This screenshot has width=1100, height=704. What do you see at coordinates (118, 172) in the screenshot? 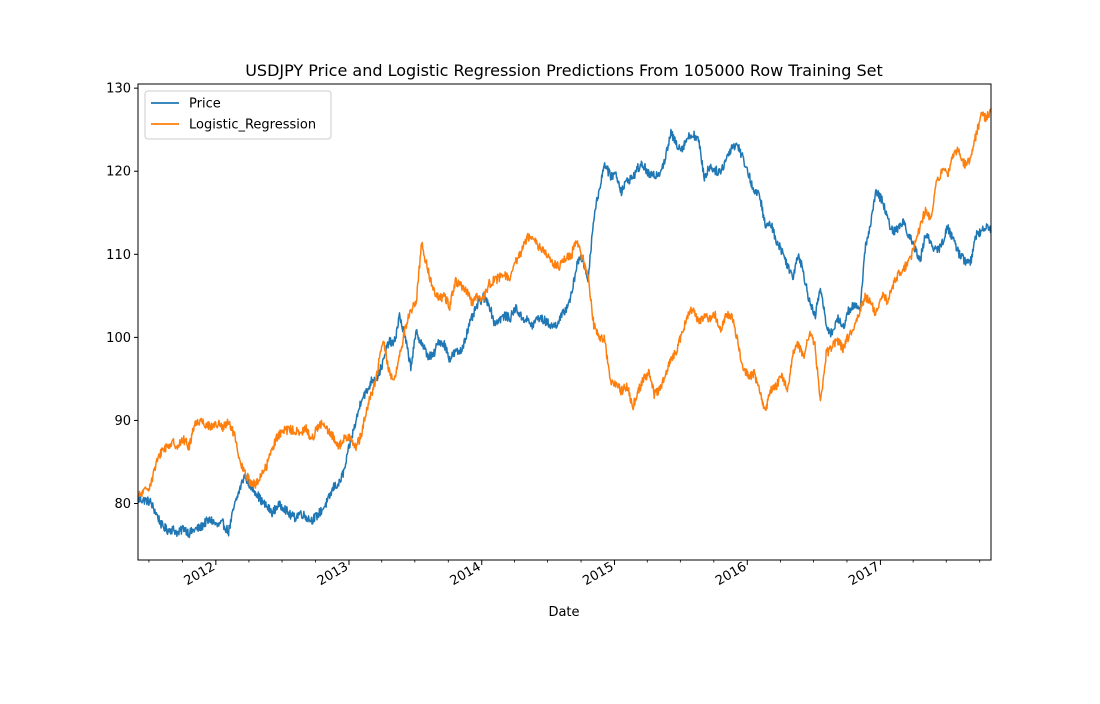
I see `y-tick-label: 120` at bounding box center [118, 172].